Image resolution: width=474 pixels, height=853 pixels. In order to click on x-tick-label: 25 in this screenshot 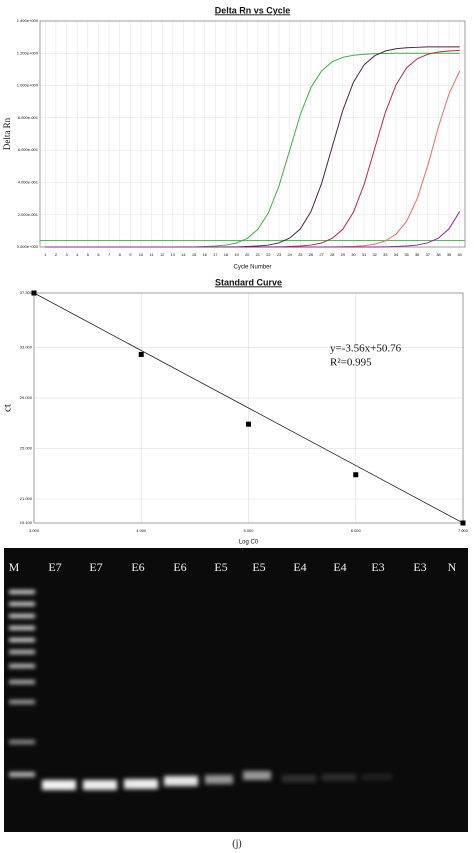, I will do `click(300, 254)`.